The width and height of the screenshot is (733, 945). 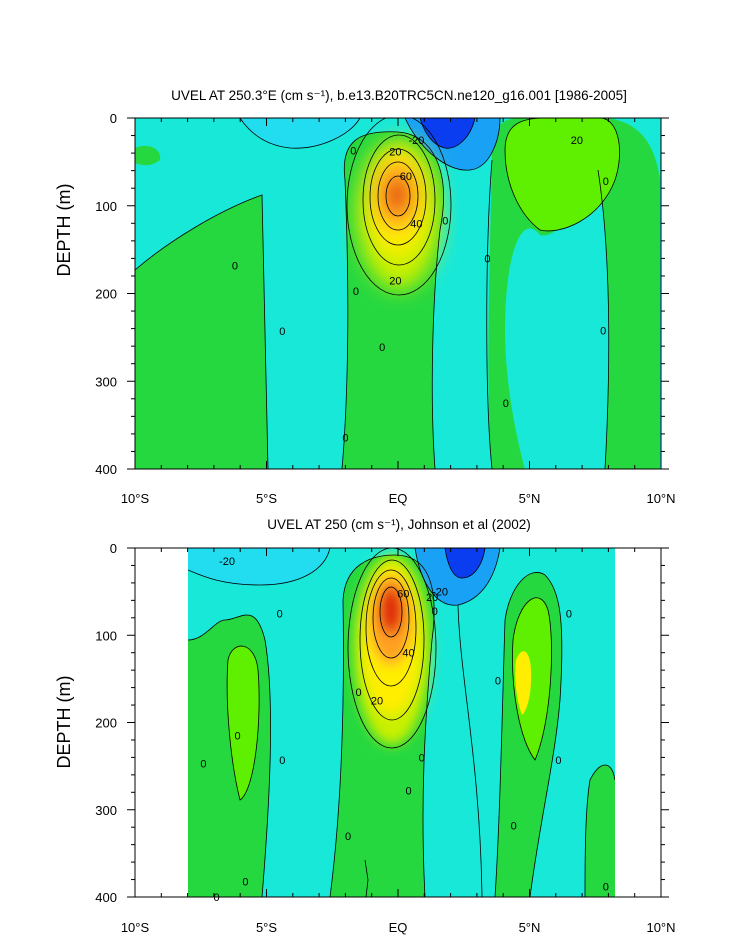 What do you see at coordinates (398, 498) in the screenshot?
I see `top-x-tick-label: EQ` at bounding box center [398, 498].